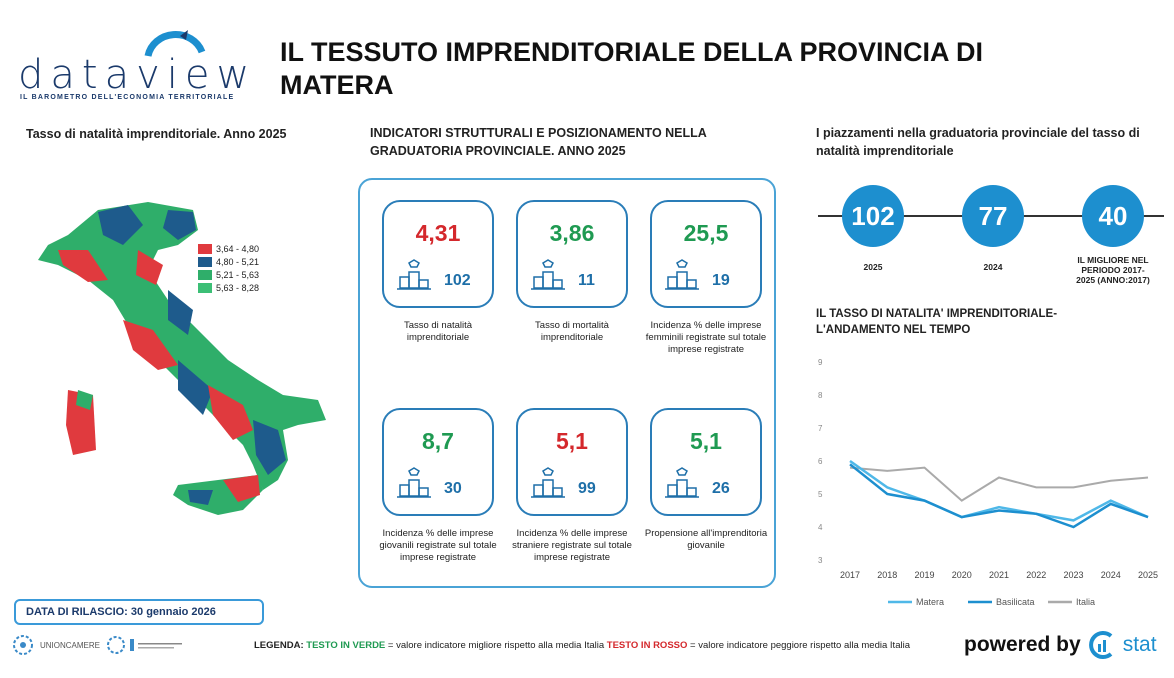 The image size is (1174, 678). I want to click on partner-logos: UNIONCAMERE, so click(99, 645).